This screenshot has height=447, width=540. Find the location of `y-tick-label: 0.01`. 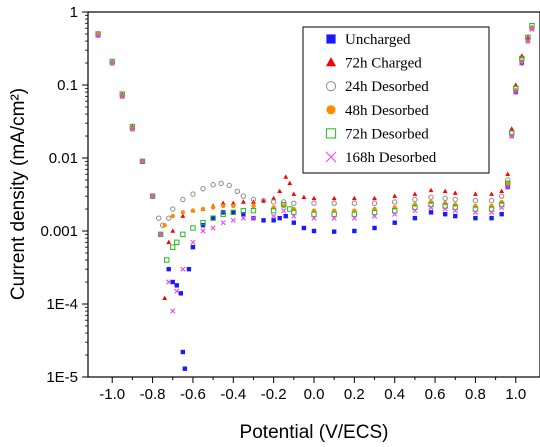

y-tick-label: 0.01 is located at coordinates (63, 158).